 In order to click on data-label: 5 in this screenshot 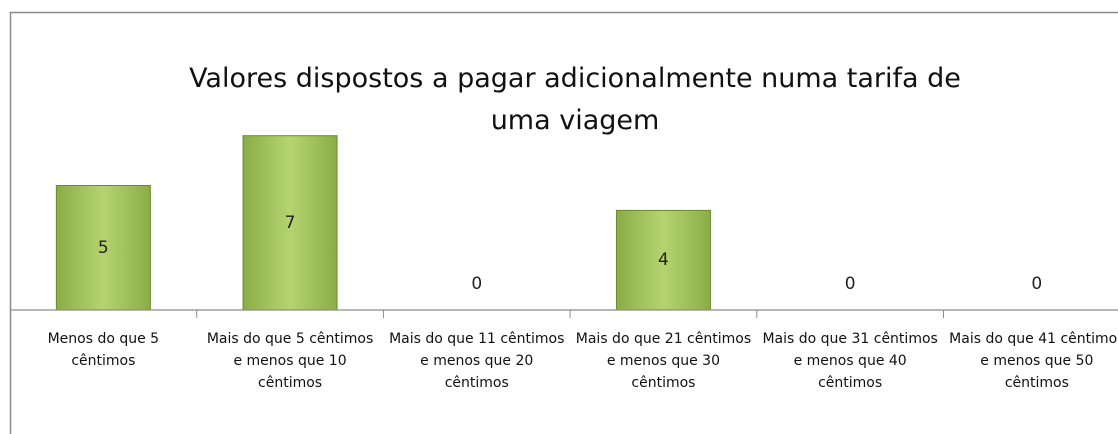, I will do `click(103, 248)`.